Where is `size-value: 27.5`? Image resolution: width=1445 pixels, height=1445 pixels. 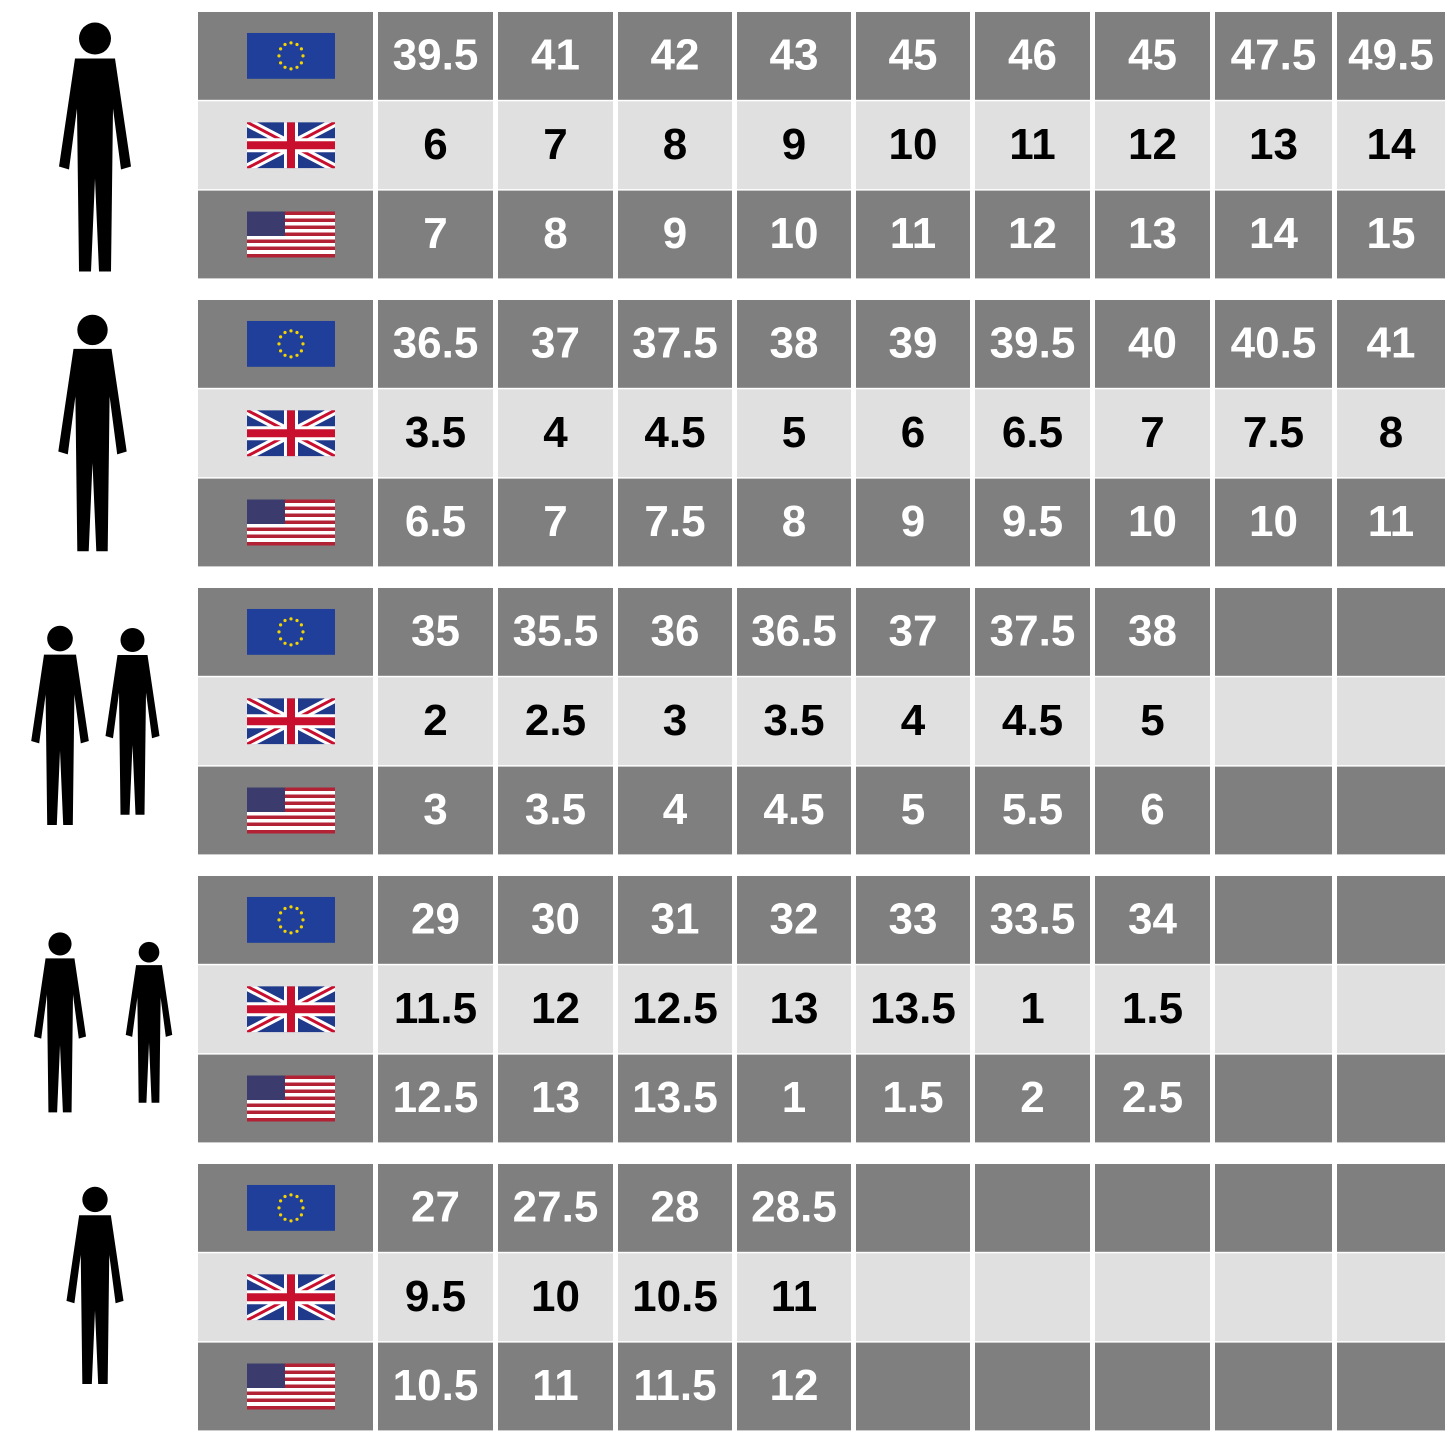 size-value: 27.5 is located at coordinates (556, 1207).